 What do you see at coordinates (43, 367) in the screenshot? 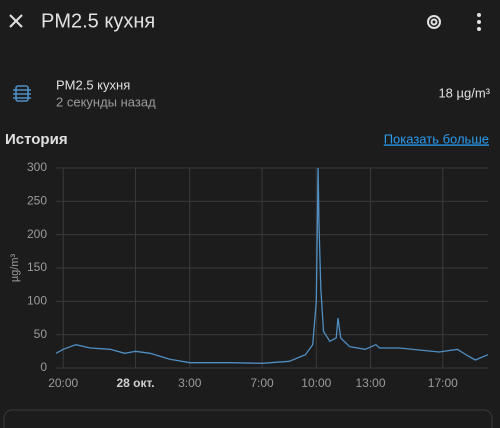
I see `y-tick-label: 0` at bounding box center [43, 367].